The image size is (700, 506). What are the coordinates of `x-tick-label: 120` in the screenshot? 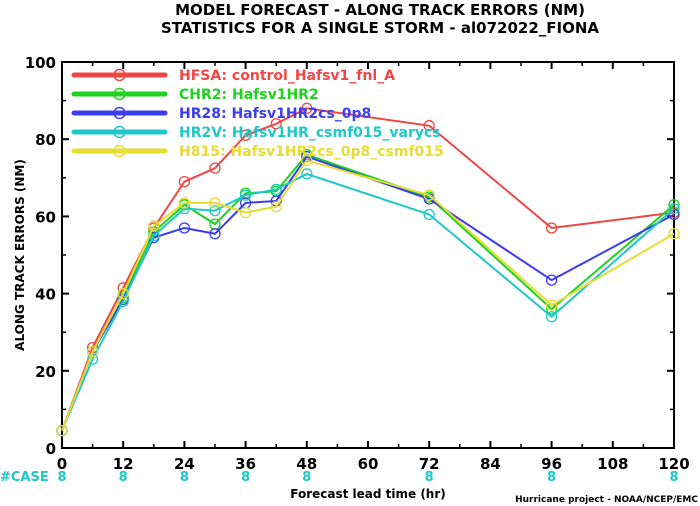 It's located at (673, 464).